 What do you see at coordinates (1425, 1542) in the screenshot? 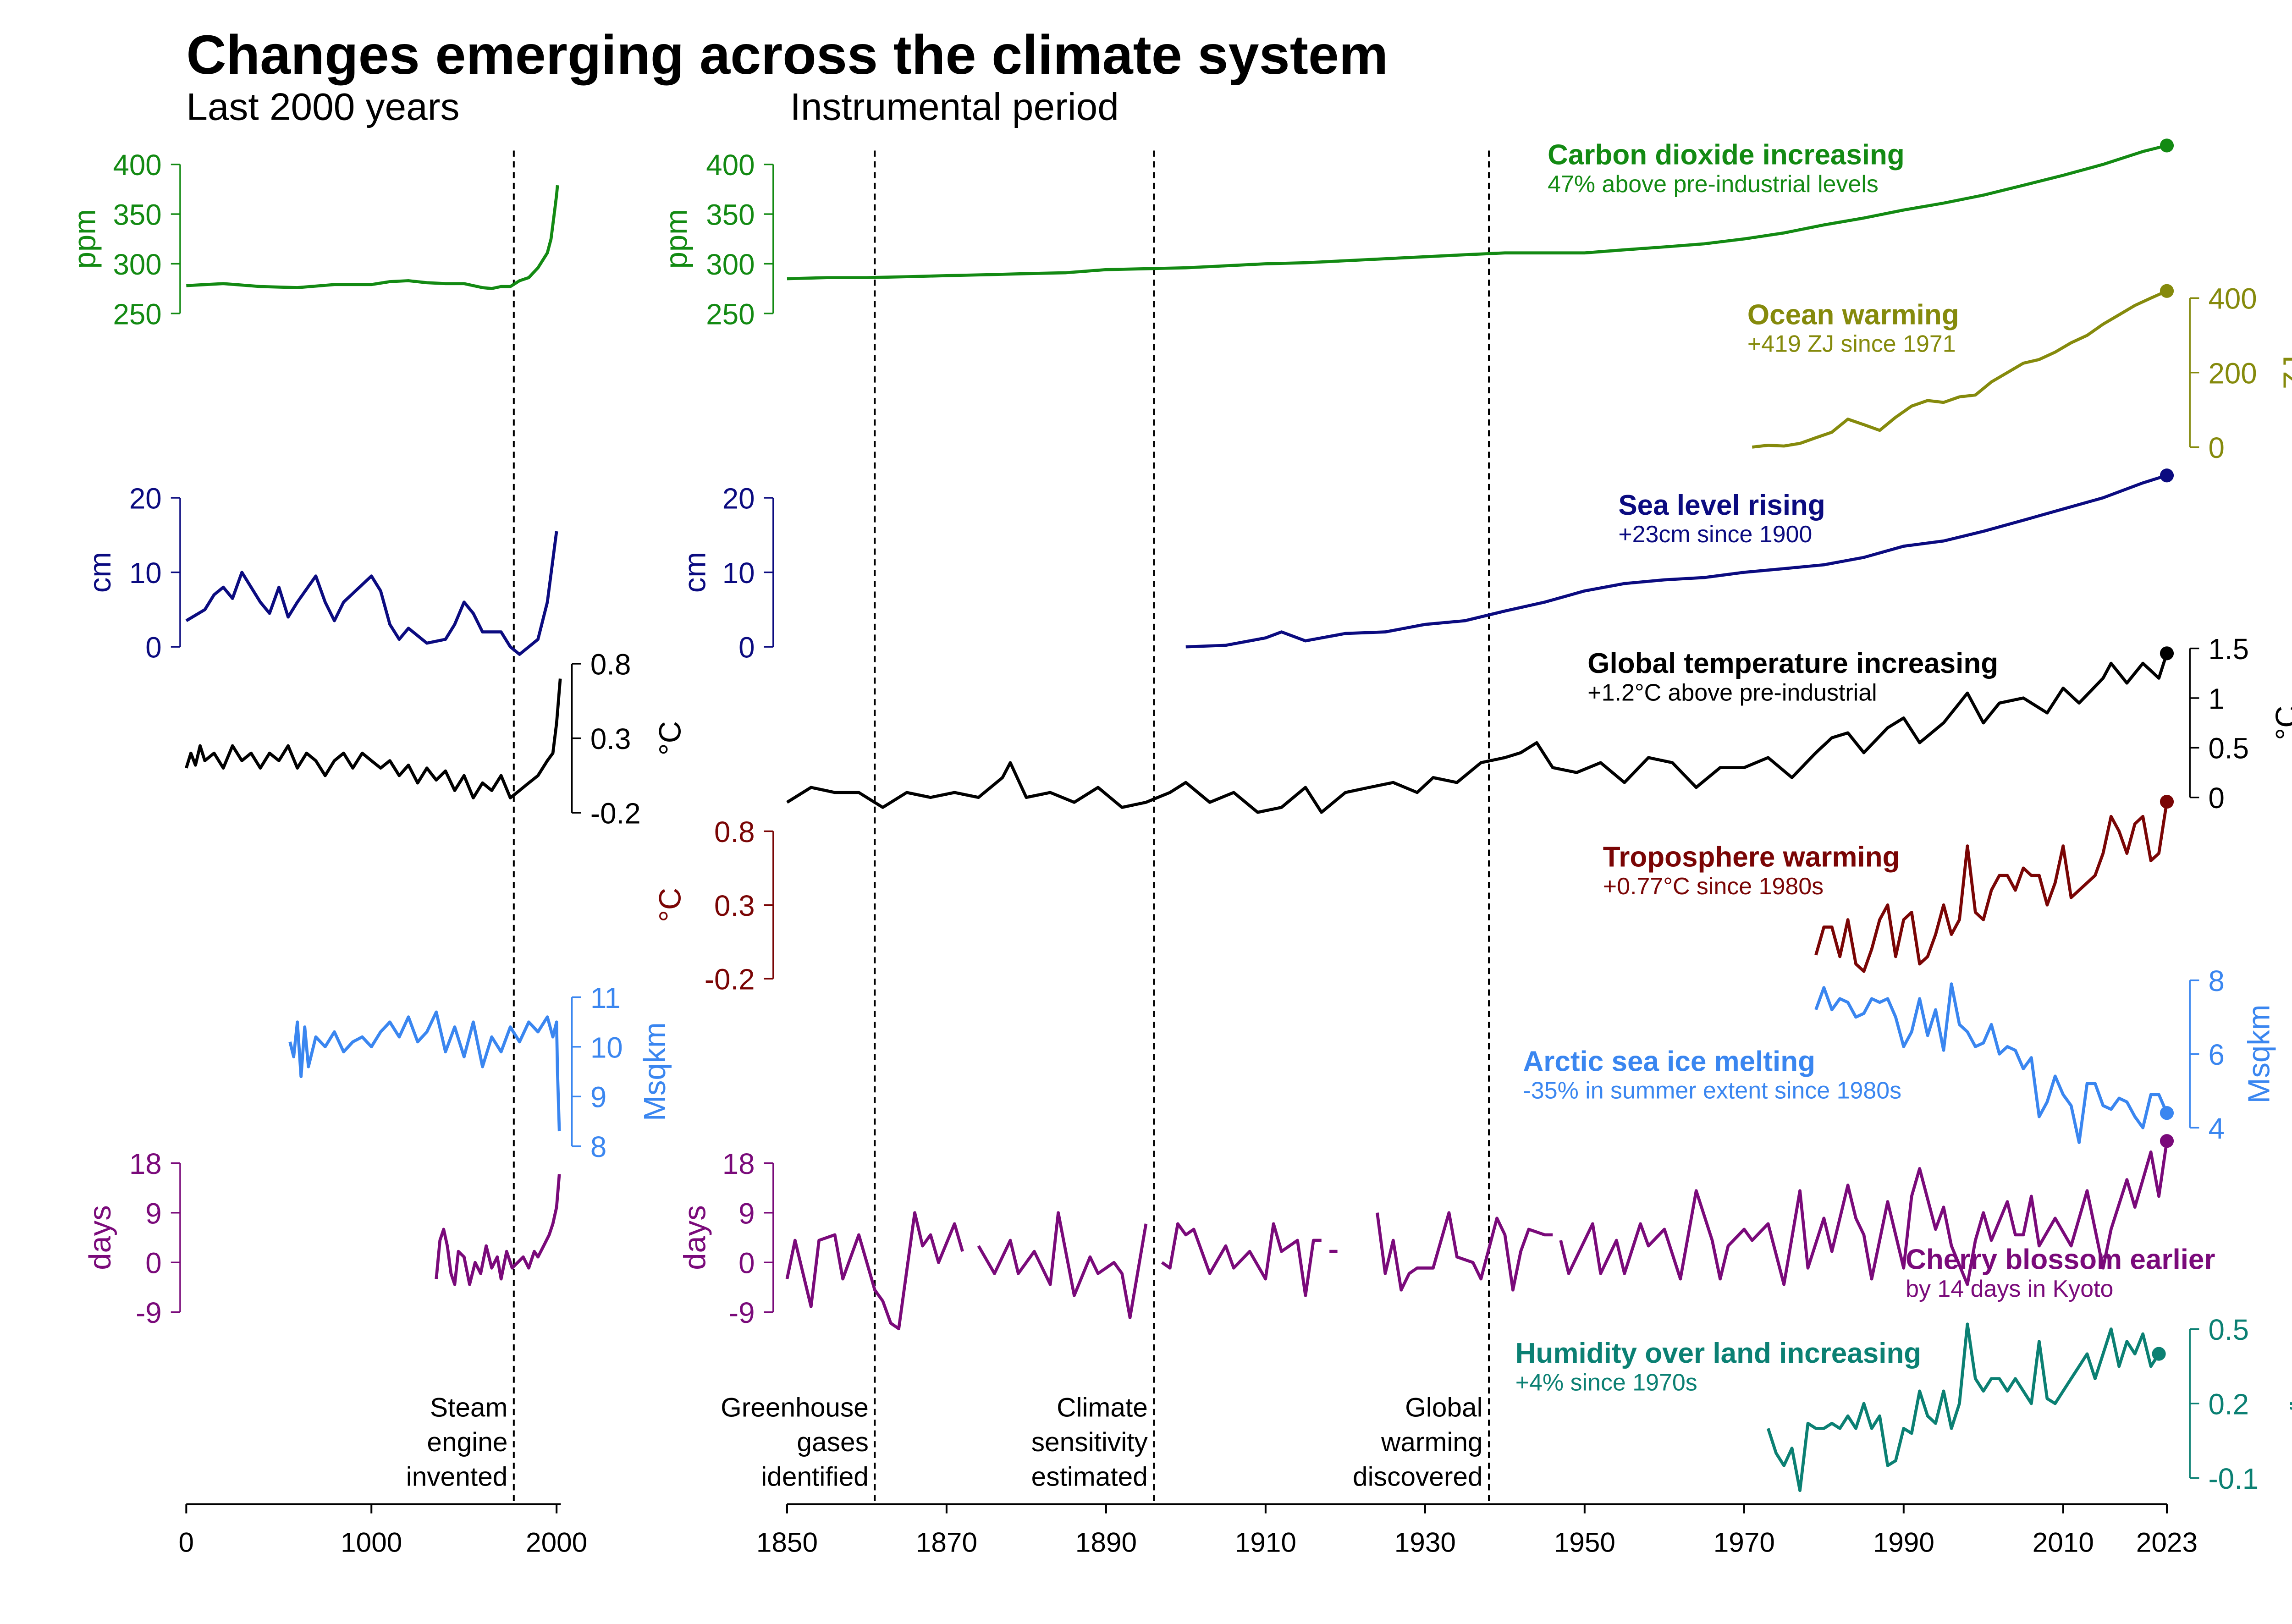
I see `x-tick-label: 1930` at bounding box center [1425, 1542].